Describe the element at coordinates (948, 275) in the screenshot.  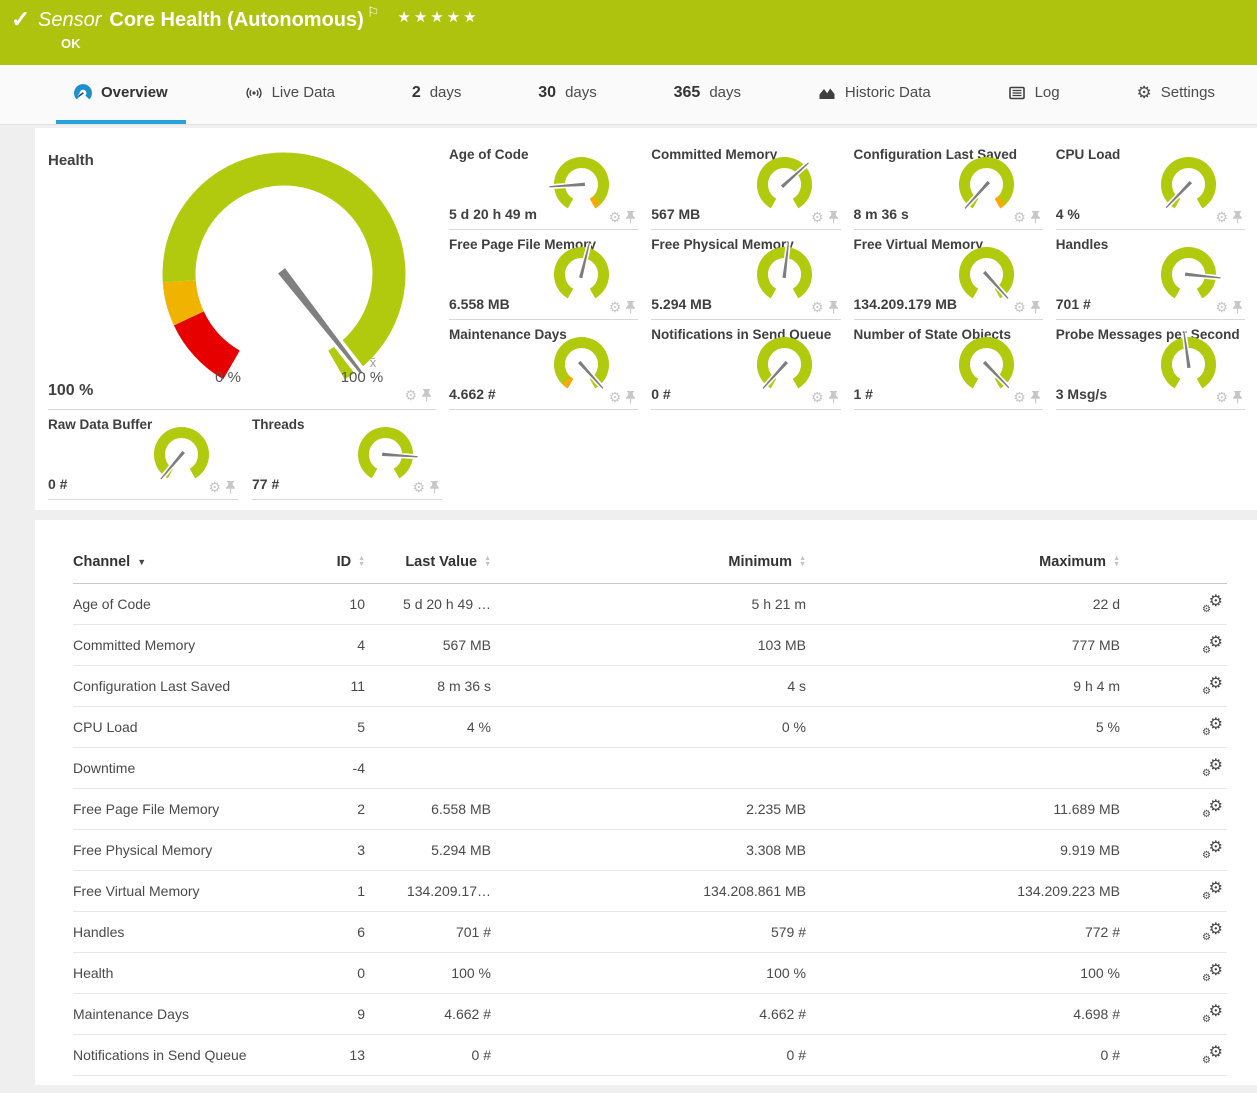
I see `gauge-tile: Free Virtual Memory 134.209.179 MB ⚙` at that location.